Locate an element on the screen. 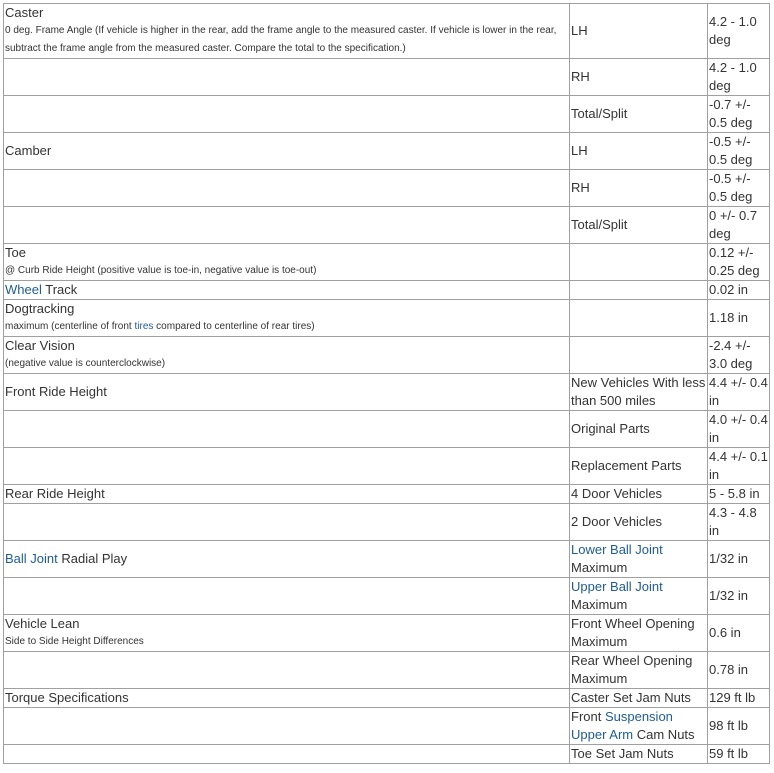  text: 59 ft lb is located at coordinates (729, 753).